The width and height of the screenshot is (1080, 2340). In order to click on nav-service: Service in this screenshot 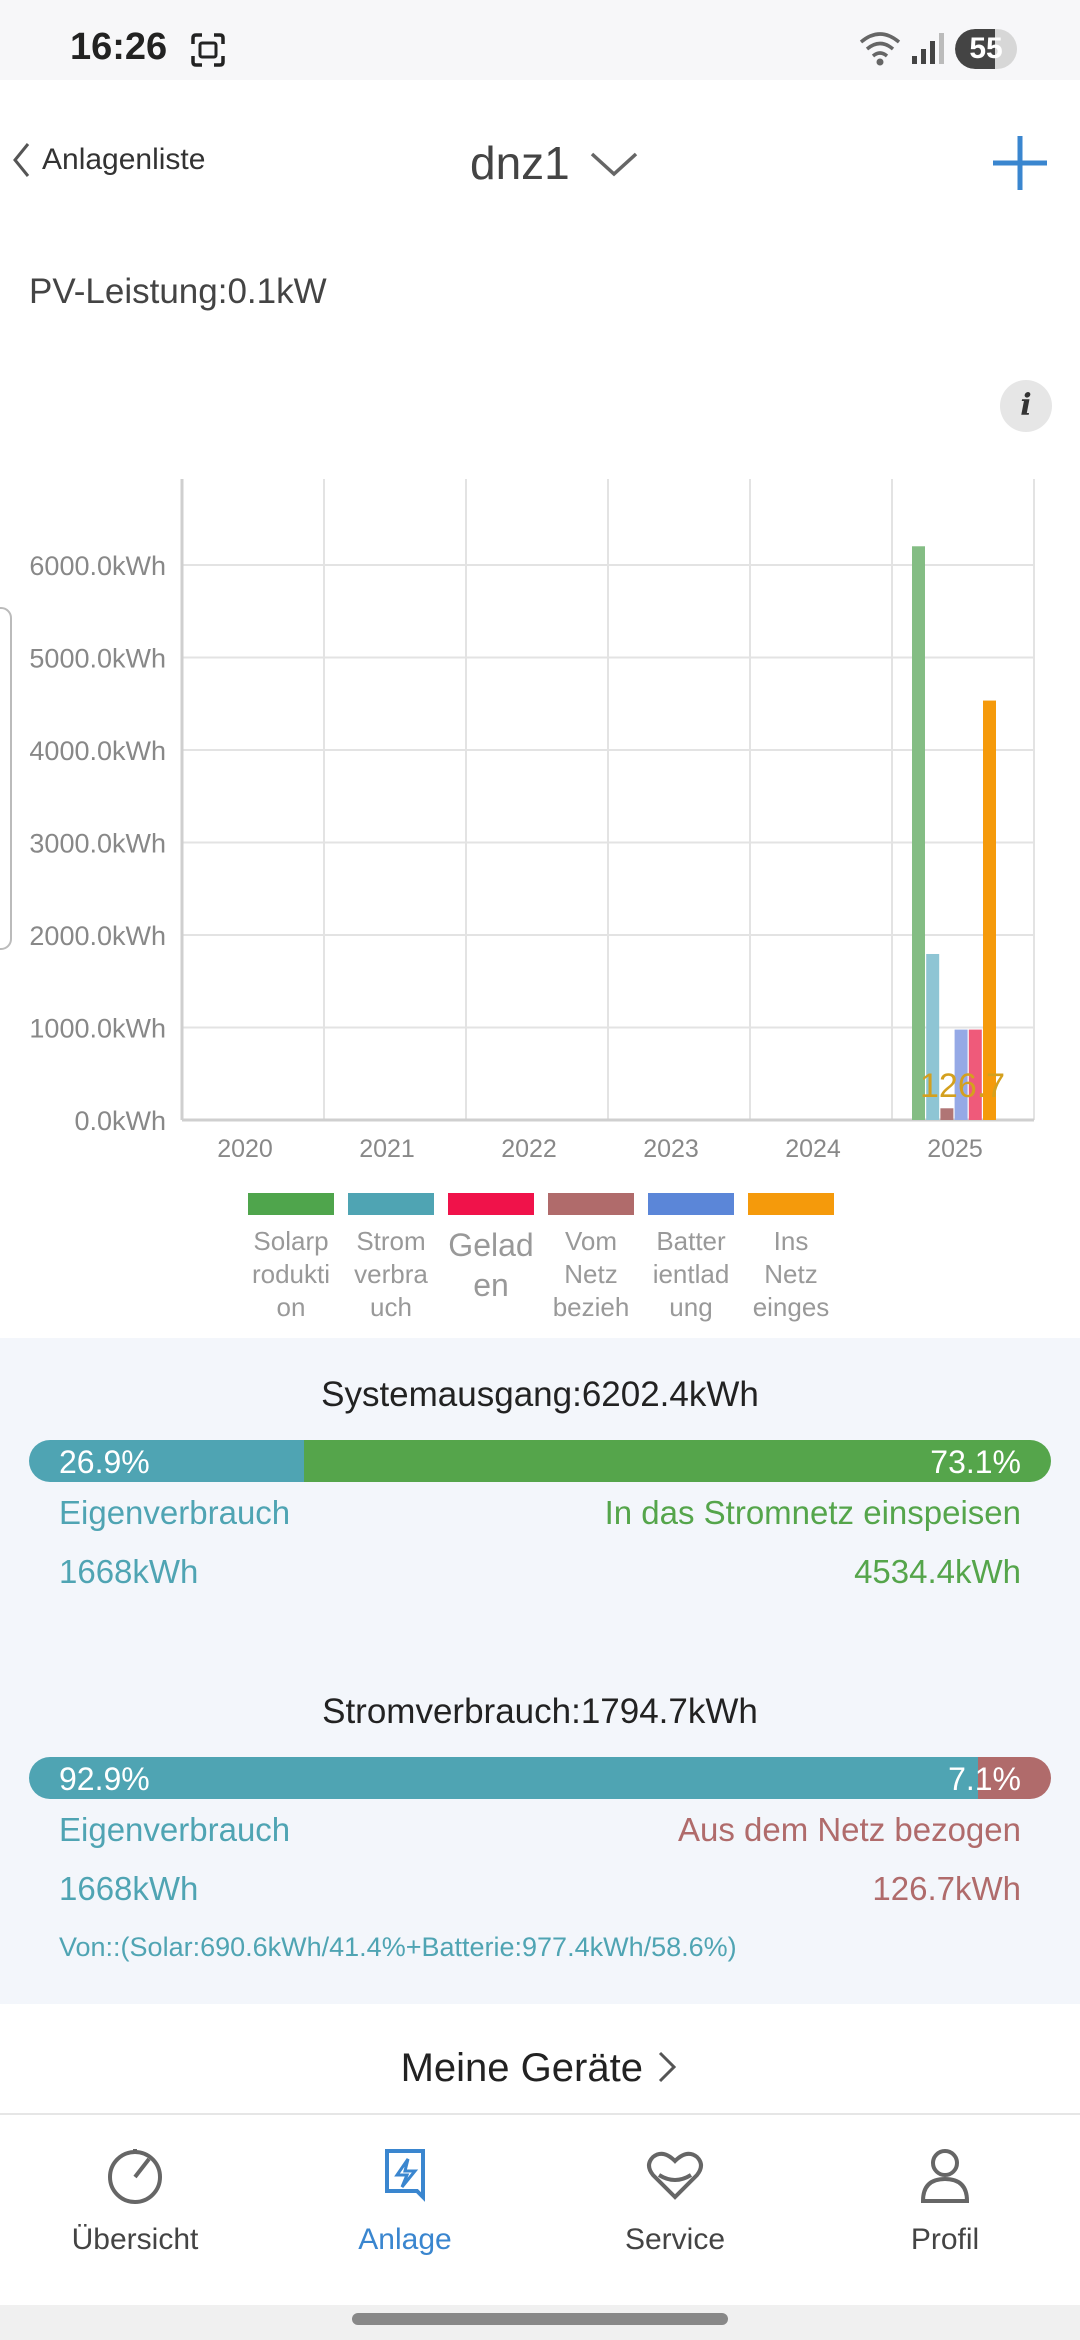, I will do `click(675, 2201)`.